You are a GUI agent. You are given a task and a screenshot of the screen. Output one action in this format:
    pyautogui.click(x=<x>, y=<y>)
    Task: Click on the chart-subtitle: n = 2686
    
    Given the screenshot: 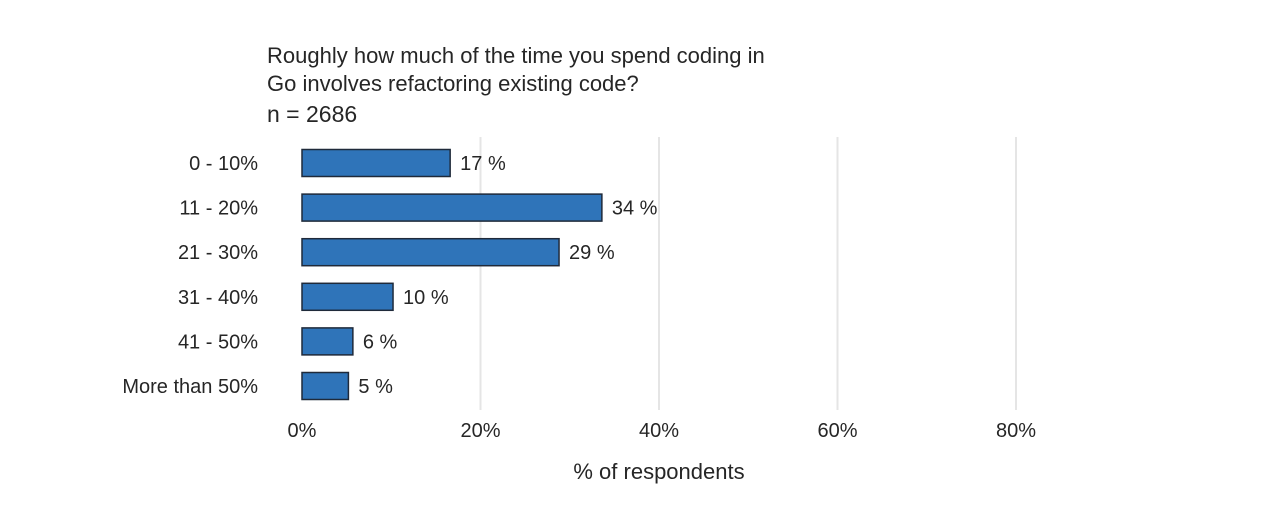 What is the action you would take?
    pyautogui.click(x=312, y=114)
    